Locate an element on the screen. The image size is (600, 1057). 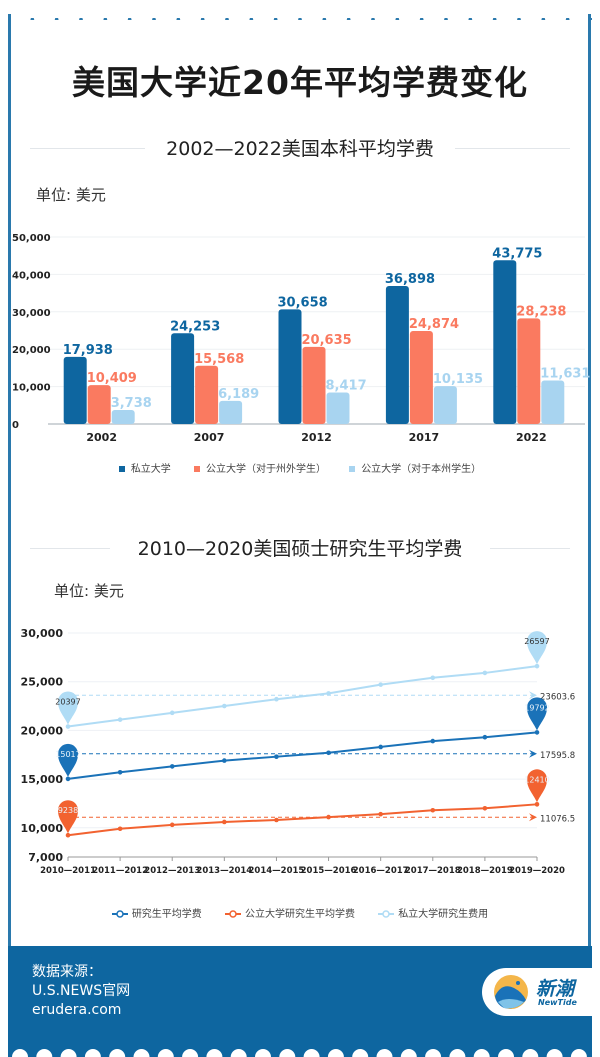
pin-marker: 26597 is located at coordinates (537, 648).